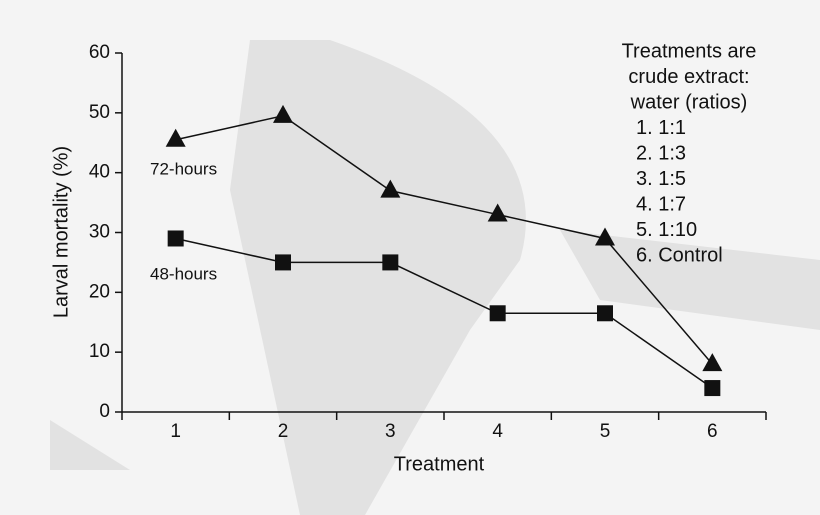 This screenshot has height=515, width=820. What do you see at coordinates (283, 431) in the screenshot?
I see `x-tick-label: 2` at bounding box center [283, 431].